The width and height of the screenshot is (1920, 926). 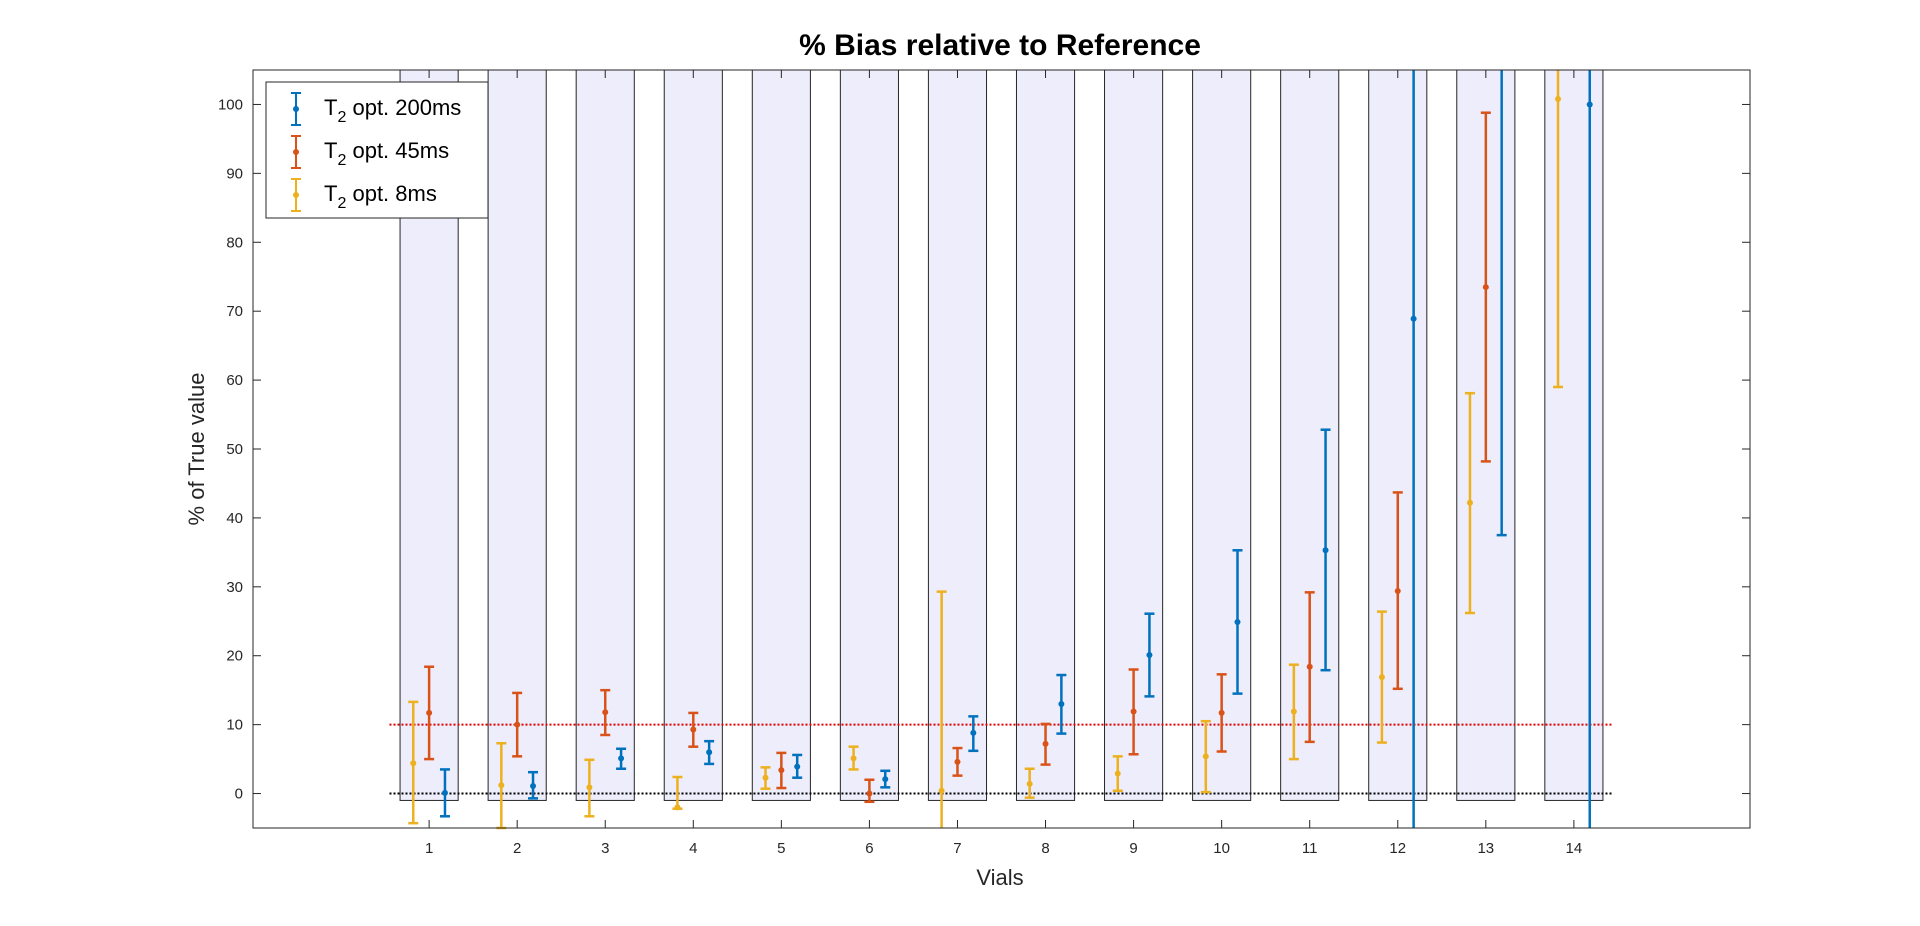 What do you see at coordinates (234, 380) in the screenshot?
I see `y-tick-label: 60` at bounding box center [234, 380].